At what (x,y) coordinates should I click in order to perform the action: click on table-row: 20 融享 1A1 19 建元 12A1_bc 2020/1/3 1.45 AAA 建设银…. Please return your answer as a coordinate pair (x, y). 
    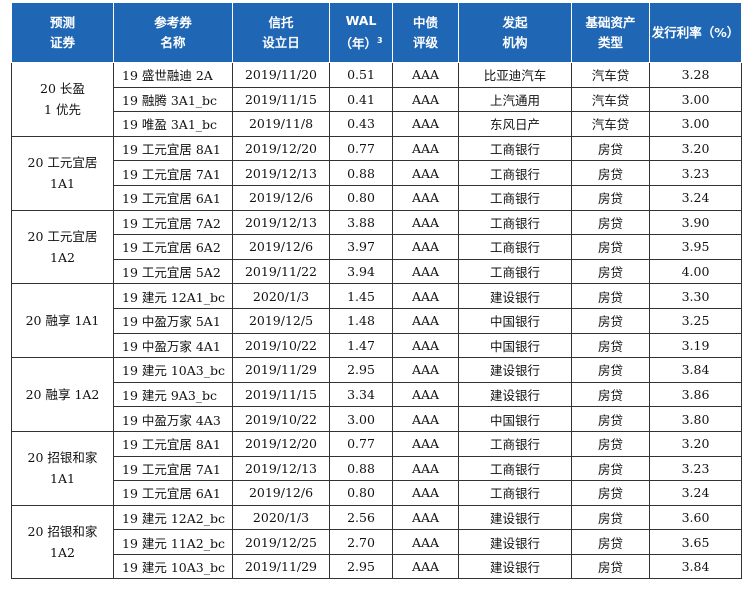
    Looking at the image, I should click on (376, 321).